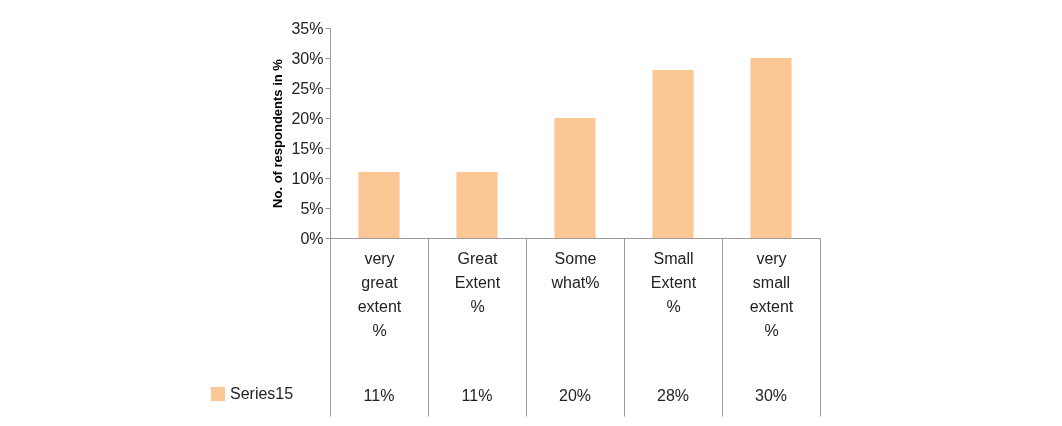 This screenshot has height=426, width=1062. What do you see at coordinates (771, 395) in the screenshot?
I see `data-label: 30%` at bounding box center [771, 395].